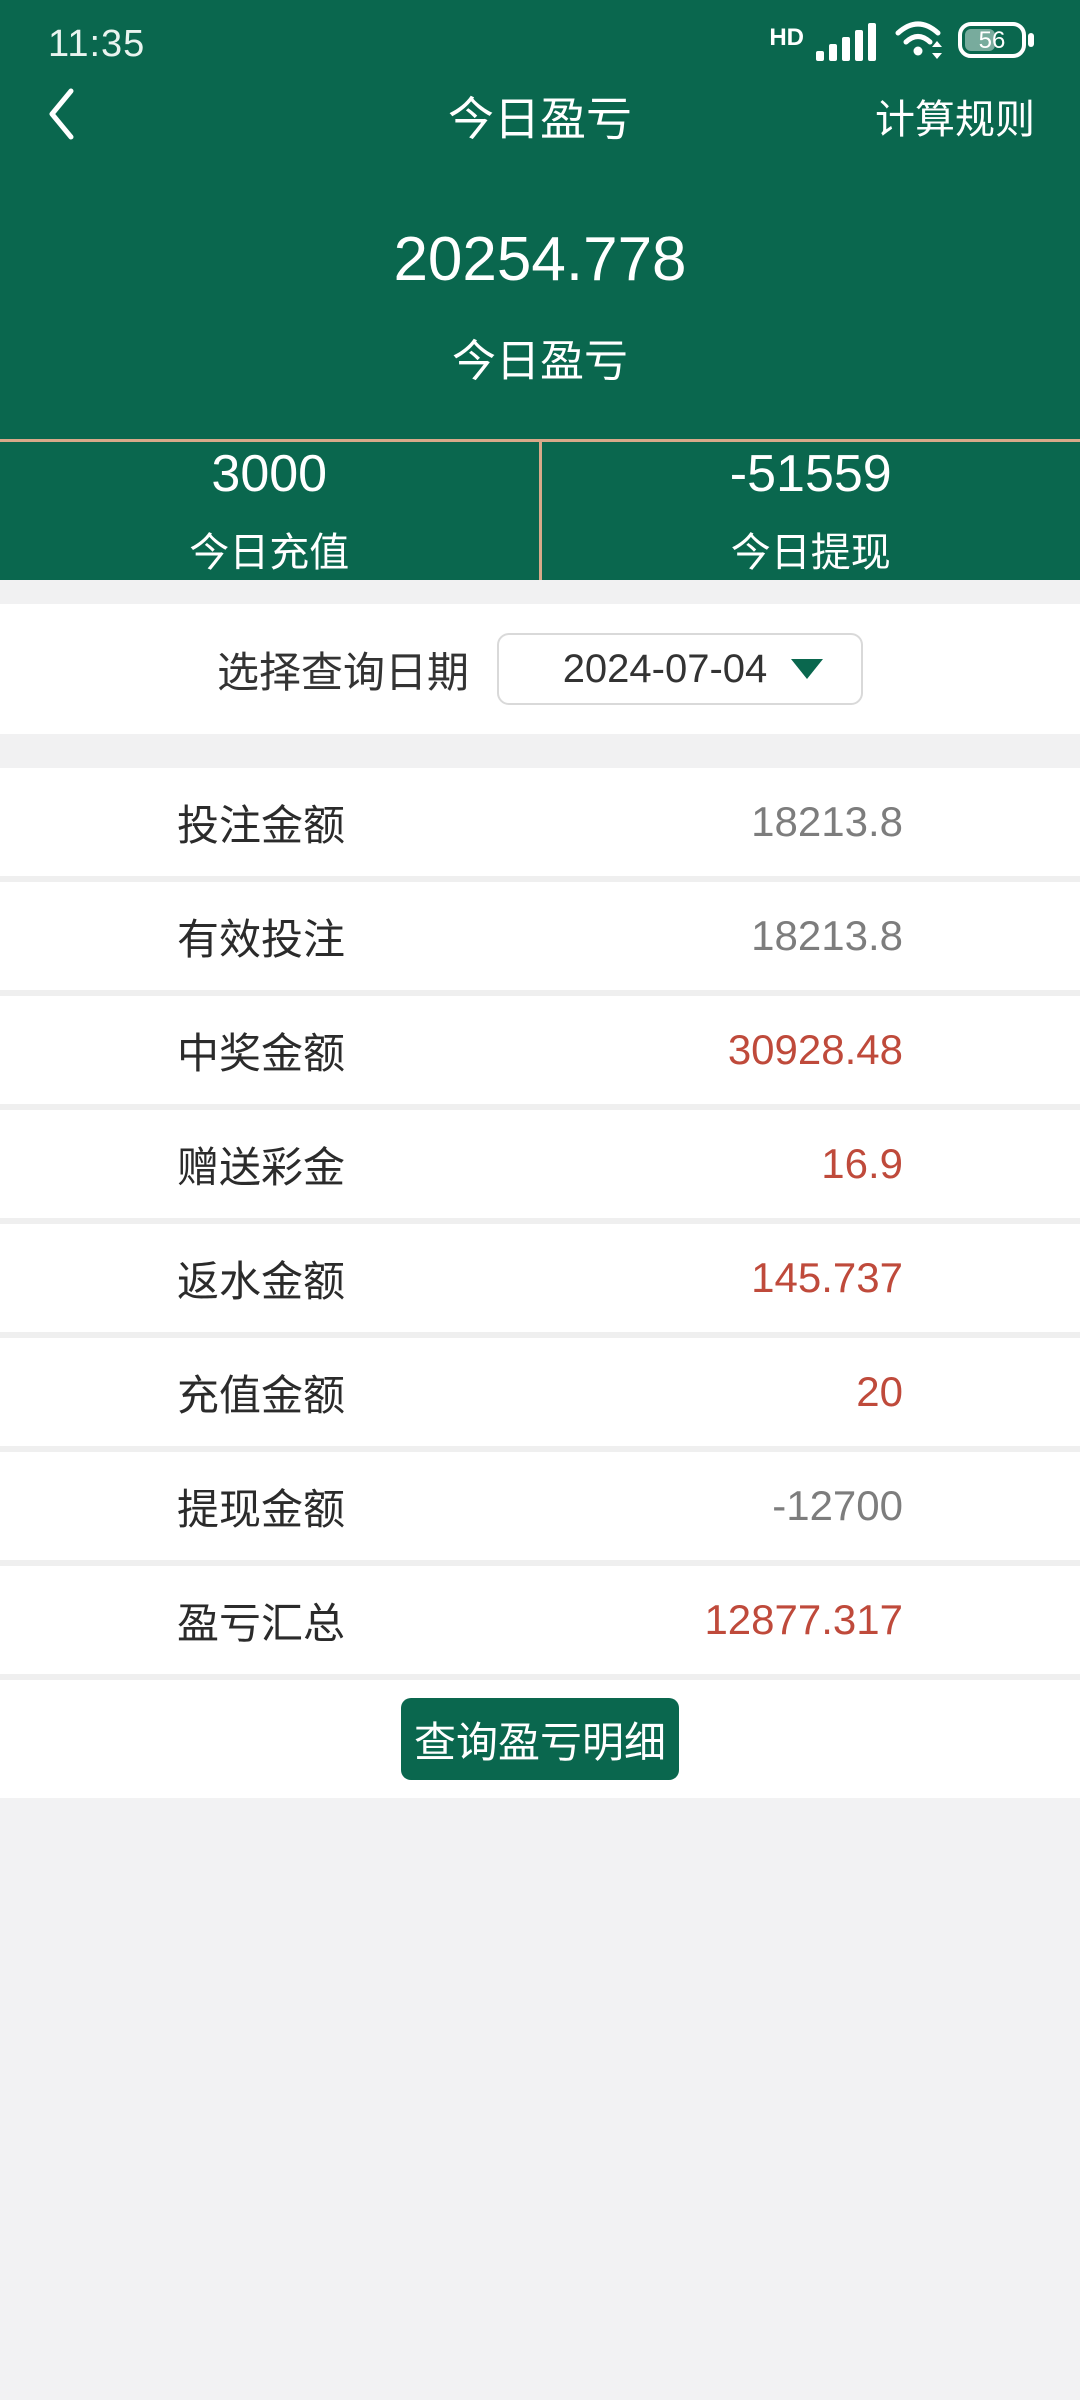 The width and height of the screenshot is (1080, 2400). I want to click on nav-bar: 今日盈亏 计算规则, so click(540, 116).